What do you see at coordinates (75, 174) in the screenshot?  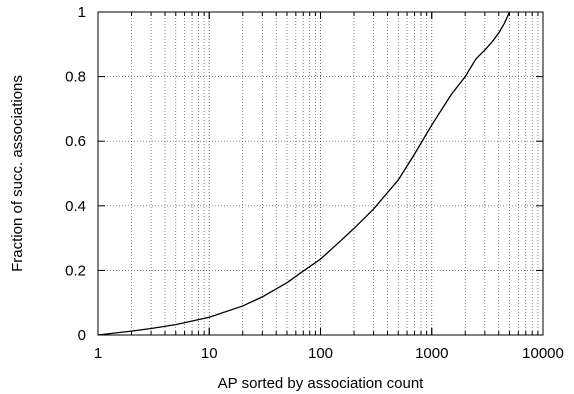 I see `y-tick-labels: 0 0.2 0.4 0.6 0.8 1` at bounding box center [75, 174].